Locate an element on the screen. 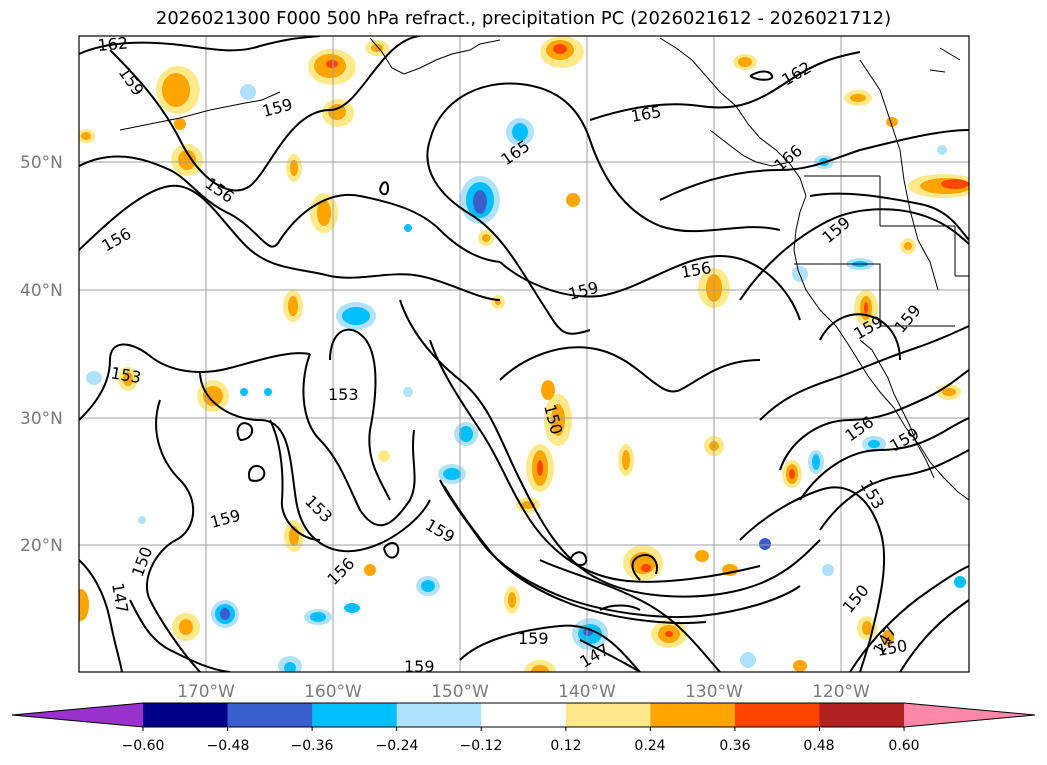  colorbar-extend-min is located at coordinates (77, 715).